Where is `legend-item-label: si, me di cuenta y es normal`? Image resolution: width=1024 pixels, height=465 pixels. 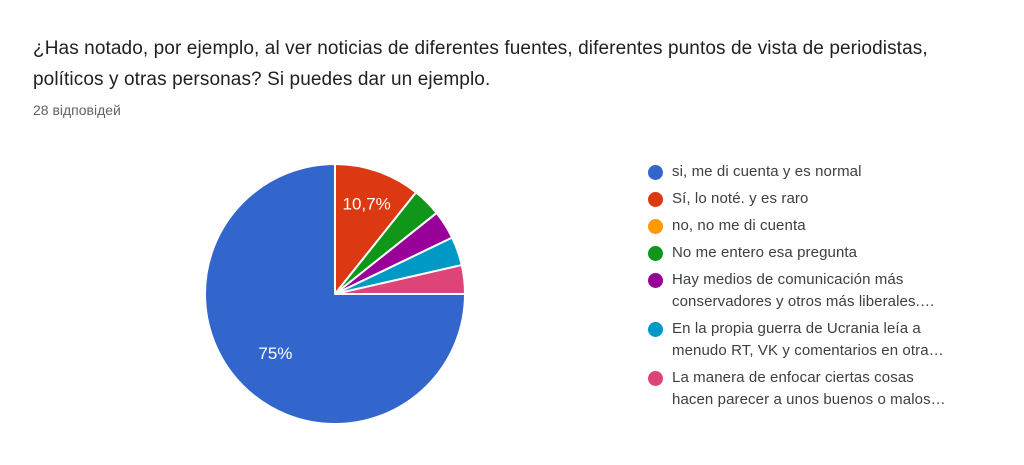
legend-item-label: si, me di cuenta y es normal is located at coordinates (767, 171).